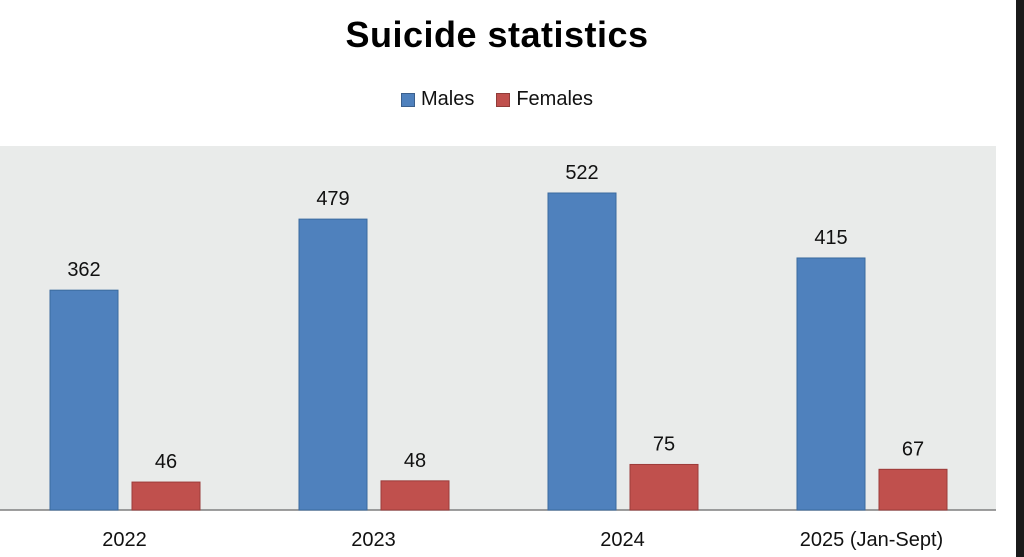 Image resolution: width=1024 pixels, height=557 pixels. What do you see at coordinates (664, 444) in the screenshot?
I see `data-label-females-2: 75` at bounding box center [664, 444].